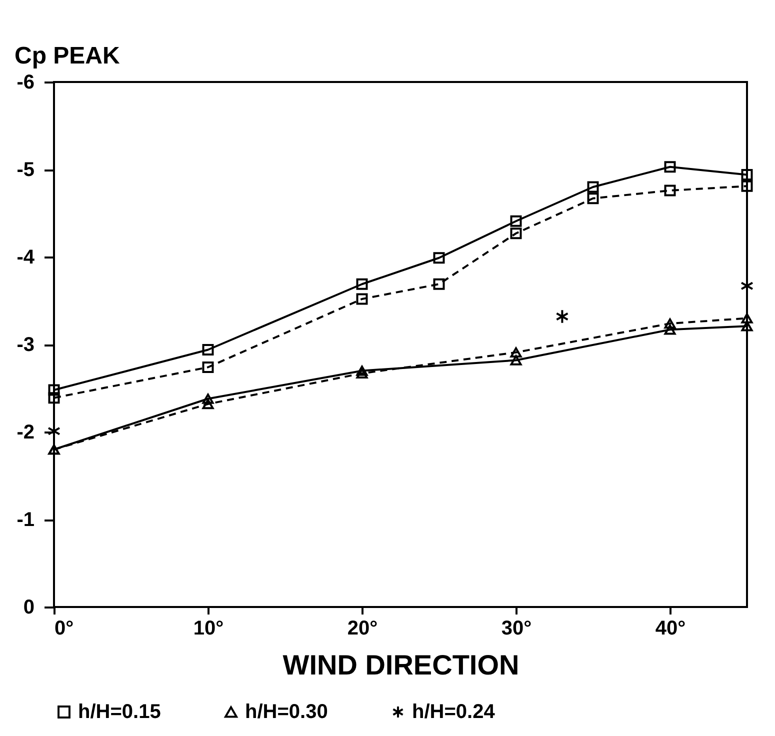 This screenshot has width=775, height=736. I want to click on x-tick-label: 0°, so click(64, 629).